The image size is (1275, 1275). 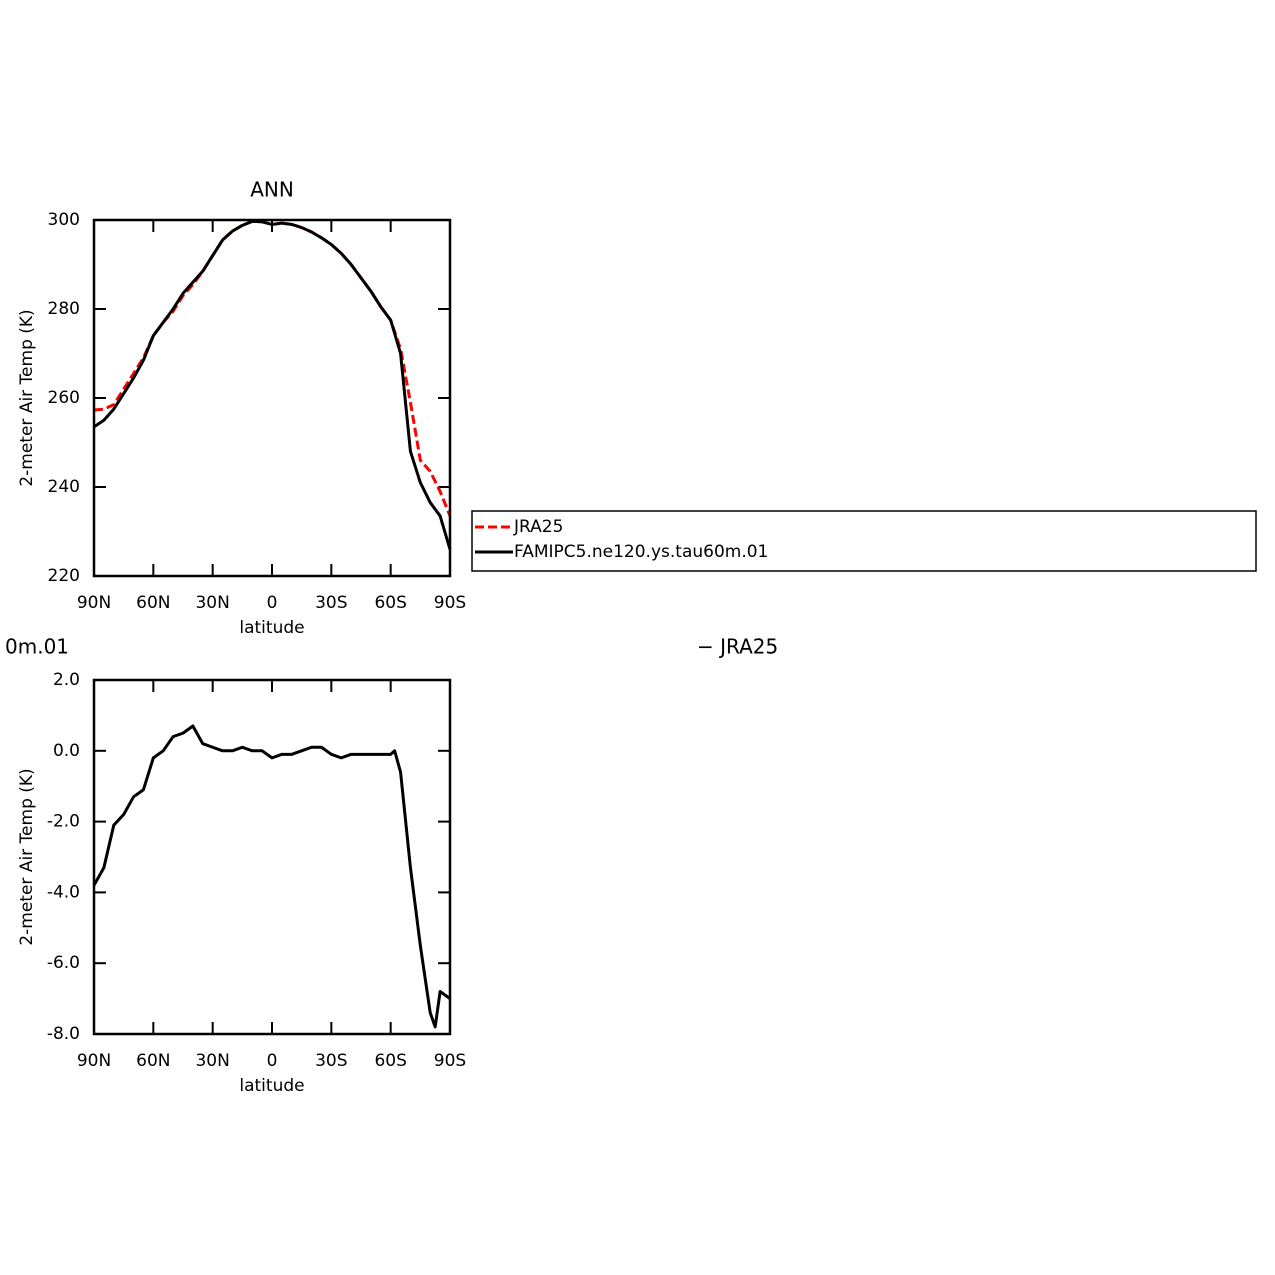 I want to click on y-tick-label: -2.0, so click(x=63, y=822).